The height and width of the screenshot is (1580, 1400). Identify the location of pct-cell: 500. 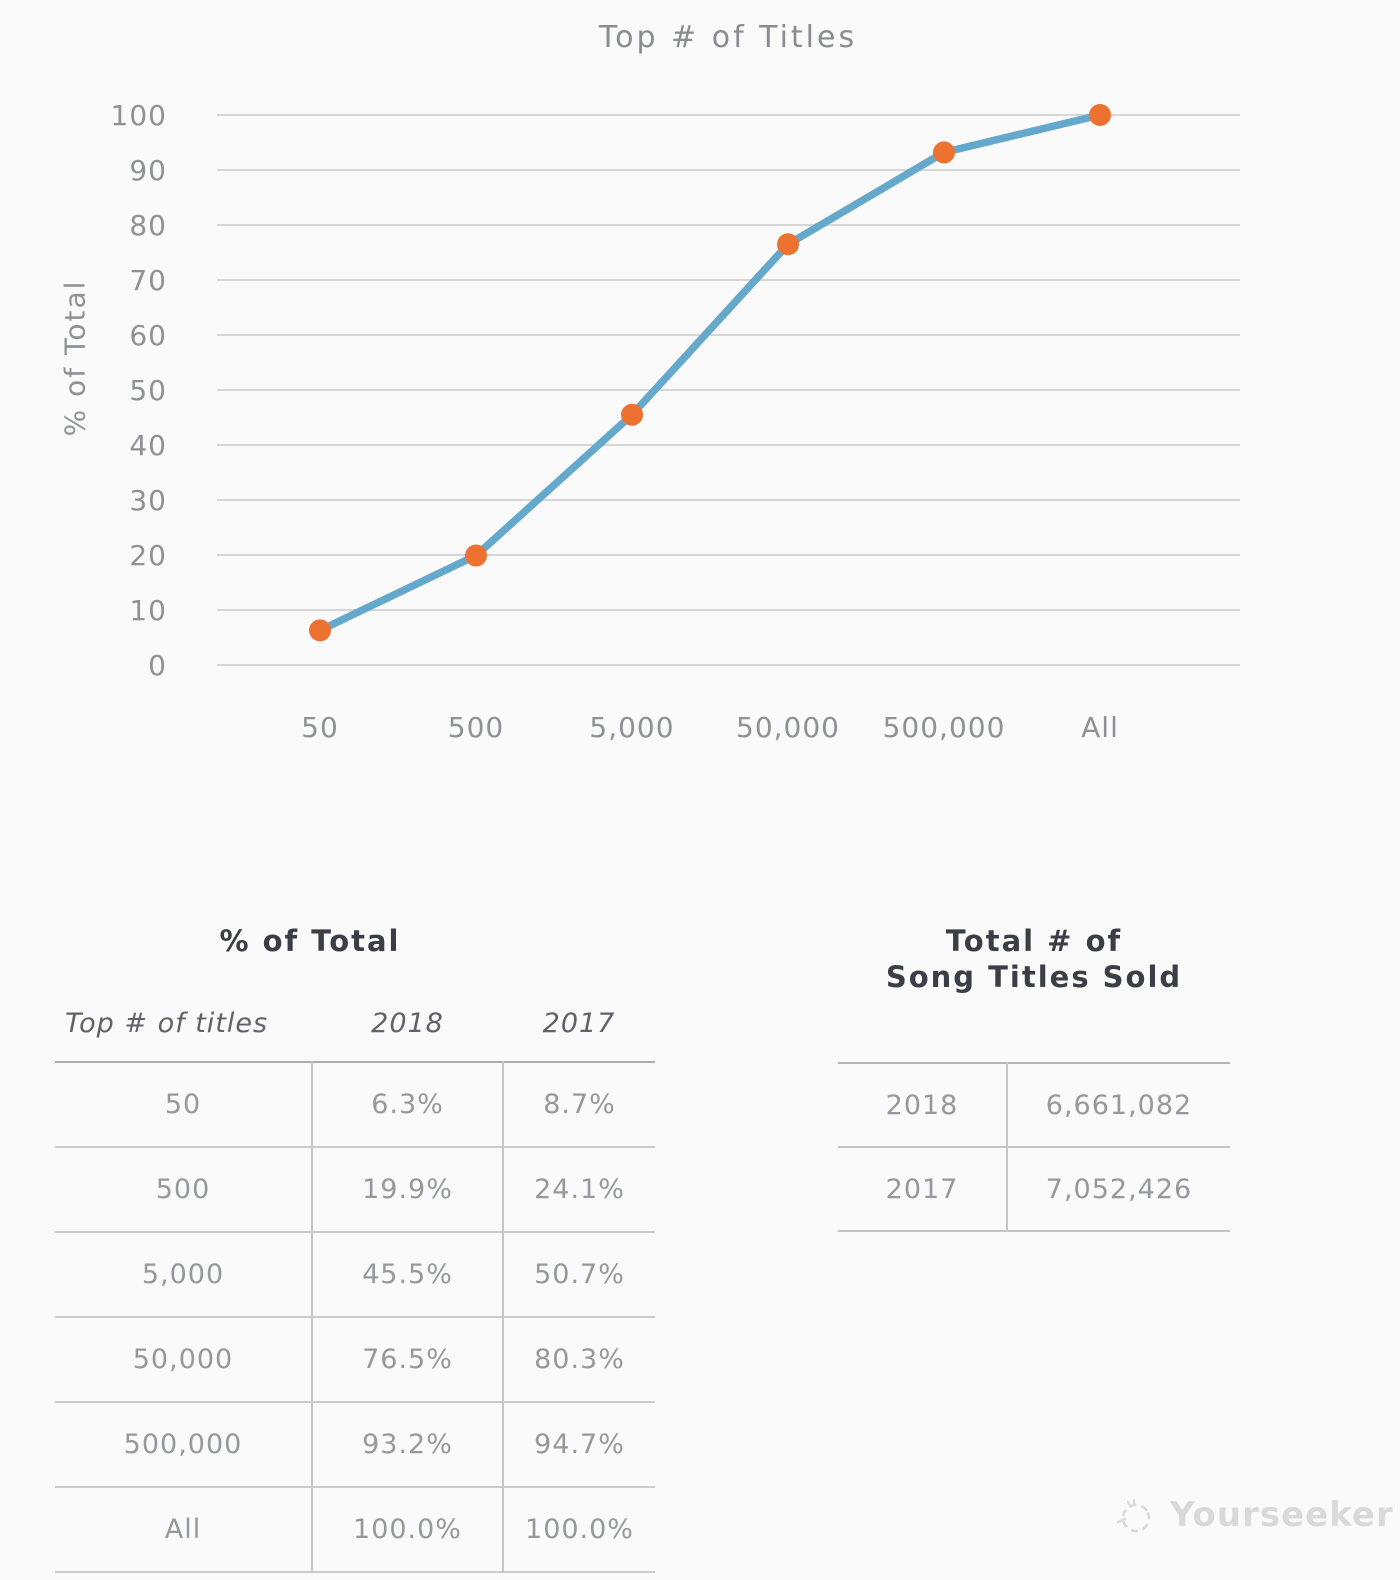
(184, 1189).